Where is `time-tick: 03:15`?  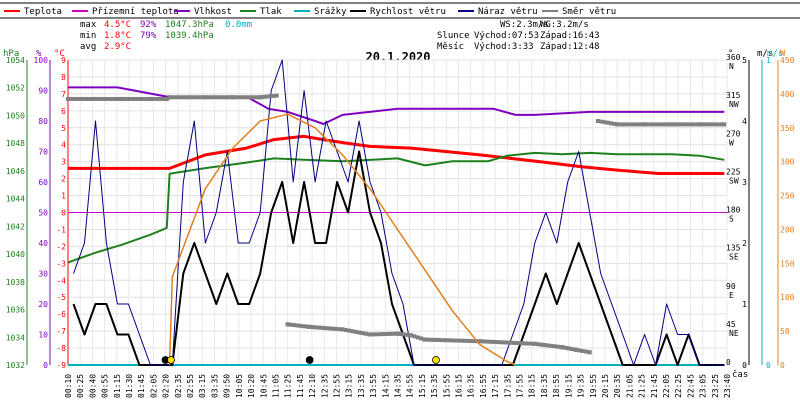
time-tick: 03:15 is located at coordinates (202, 386).